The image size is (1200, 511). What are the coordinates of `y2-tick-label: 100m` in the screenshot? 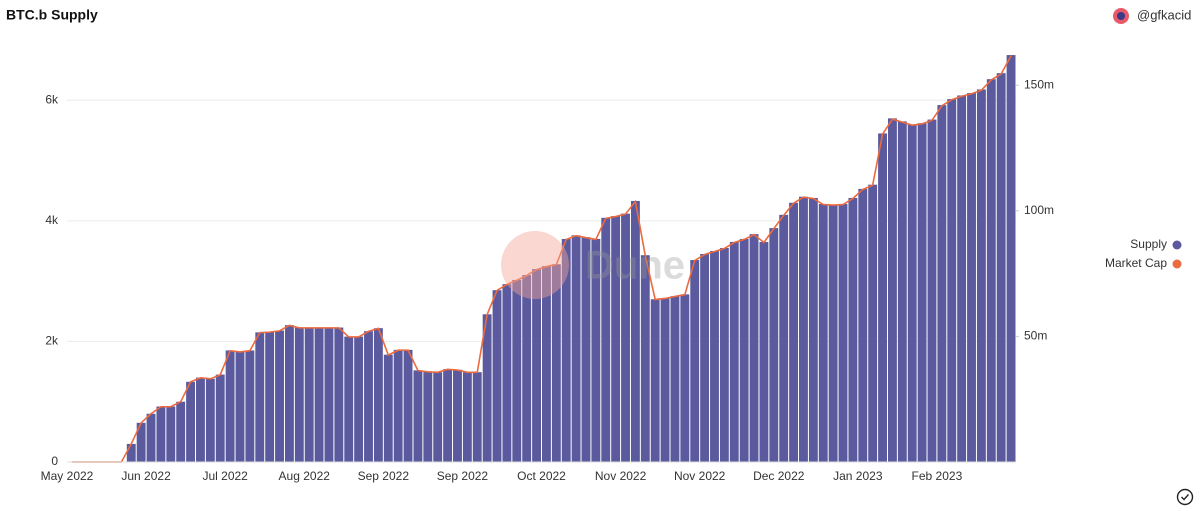 It's located at (1039, 210).